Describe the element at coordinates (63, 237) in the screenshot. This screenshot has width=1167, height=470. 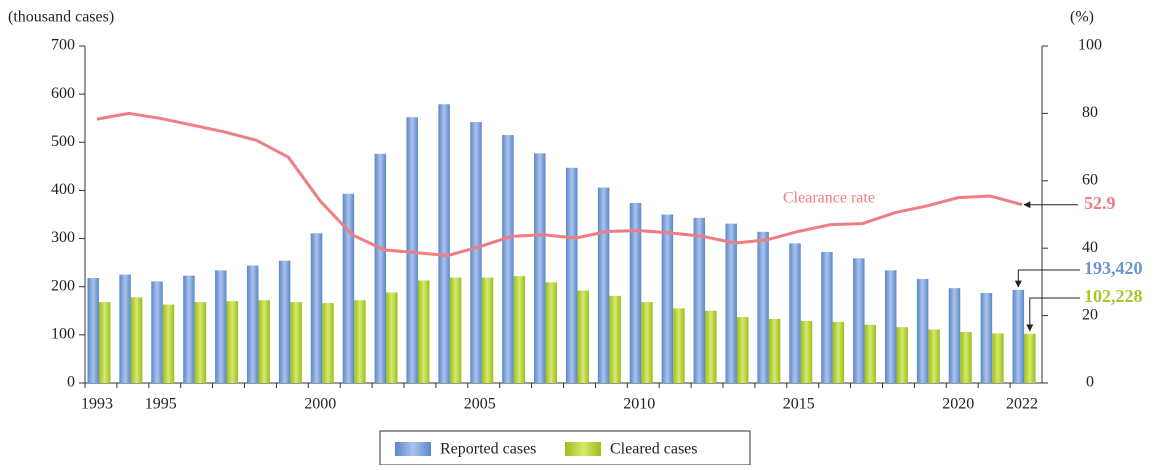
I see `y-tick-label: 300` at that location.